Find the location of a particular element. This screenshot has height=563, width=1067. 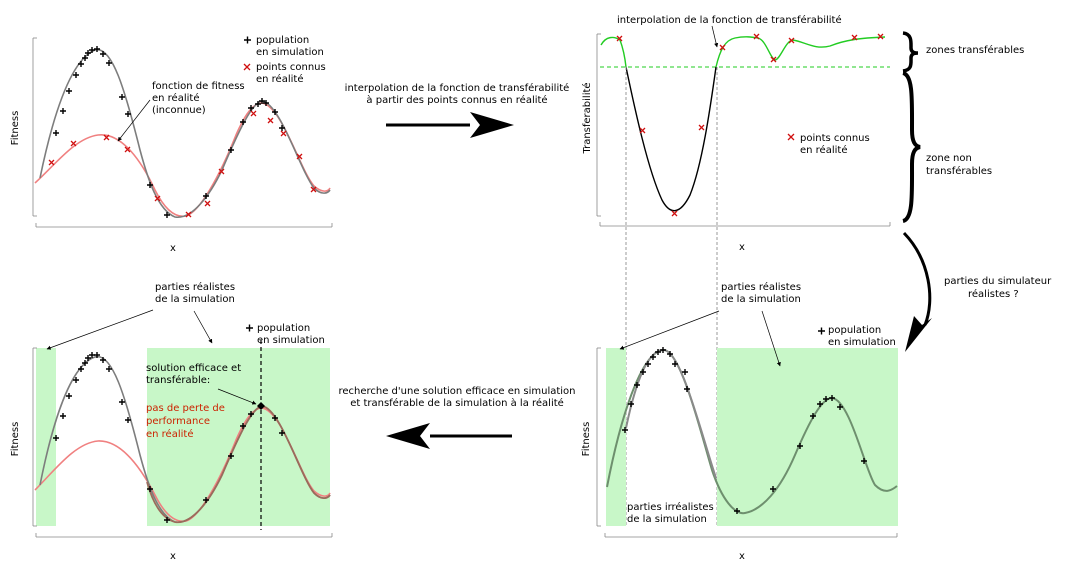

panel-top-left: Fitness x is located at coordinates (171, 144).